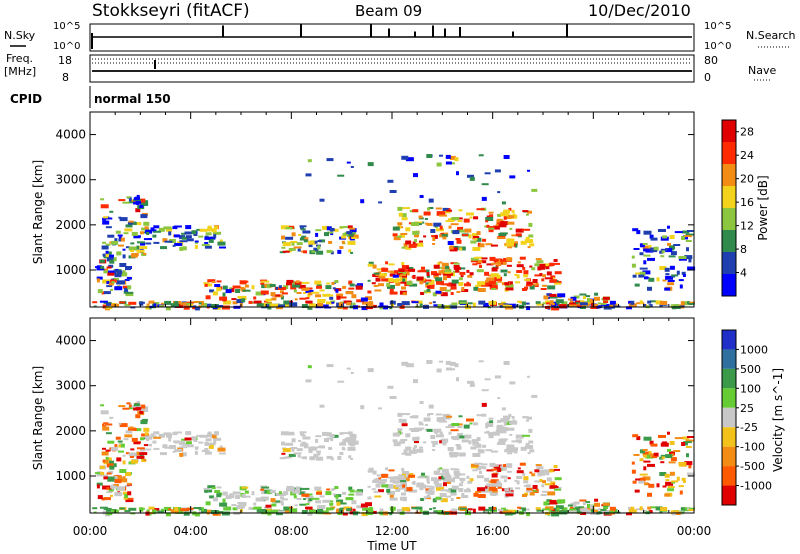 The height and width of the screenshot is (554, 800). Describe the element at coordinates (171, 11) in the screenshot. I see `station-title: Stokkseyri (fitACF)` at that location.